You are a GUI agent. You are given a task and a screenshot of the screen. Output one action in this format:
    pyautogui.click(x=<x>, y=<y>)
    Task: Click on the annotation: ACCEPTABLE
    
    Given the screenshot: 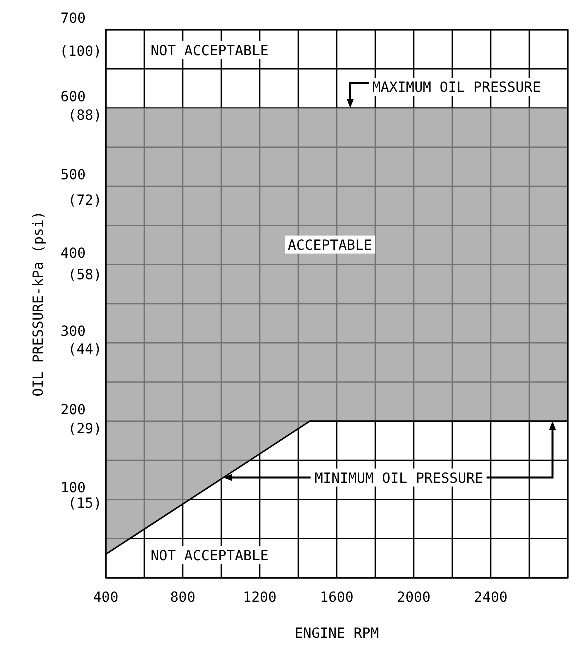 What is the action you would take?
    pyautogui.click(x=330, y=246)
    